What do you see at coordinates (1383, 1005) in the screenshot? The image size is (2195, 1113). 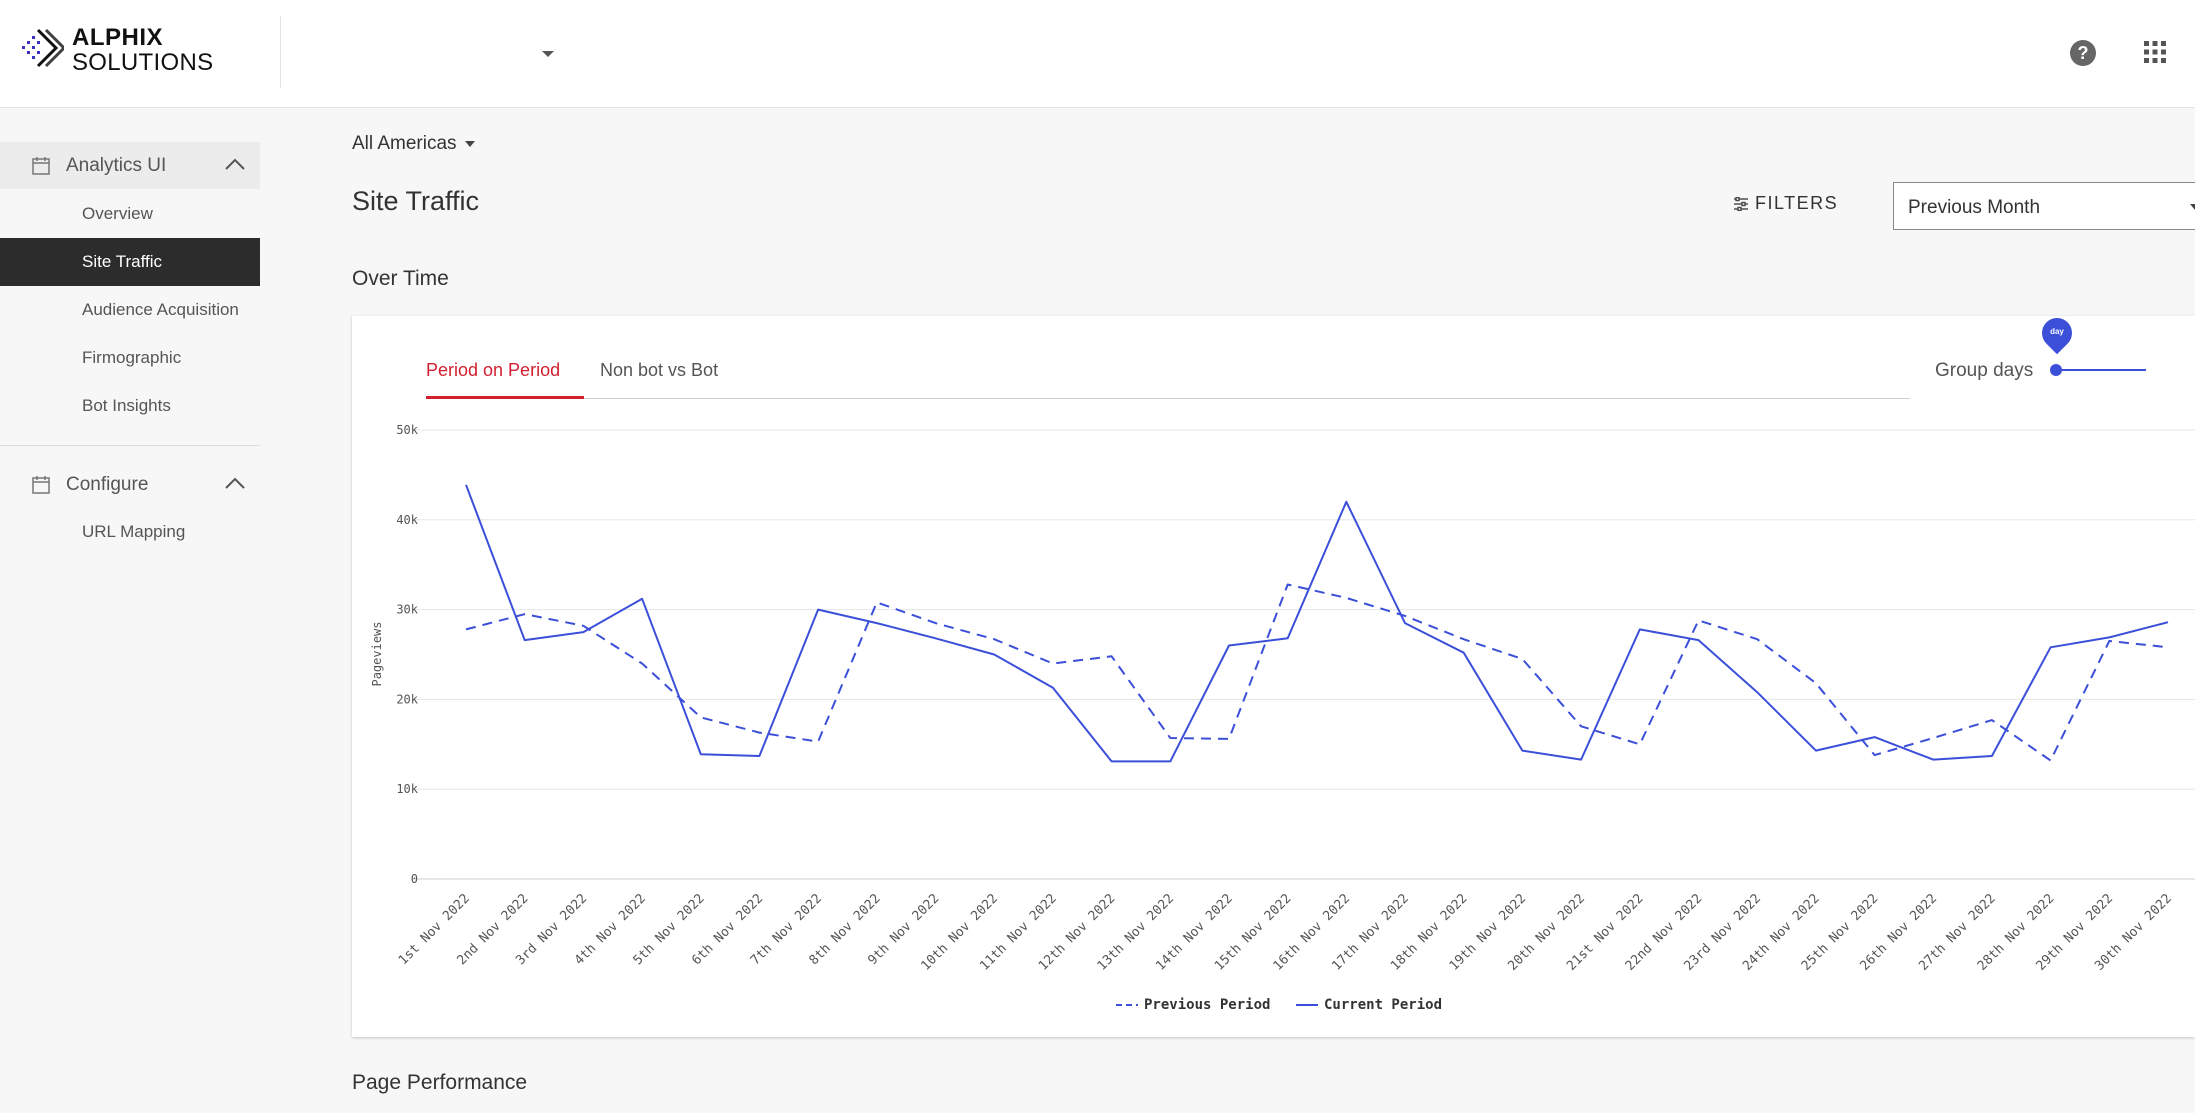 I see `legend-label: Current Period` at bounding box center [1383, 1005].